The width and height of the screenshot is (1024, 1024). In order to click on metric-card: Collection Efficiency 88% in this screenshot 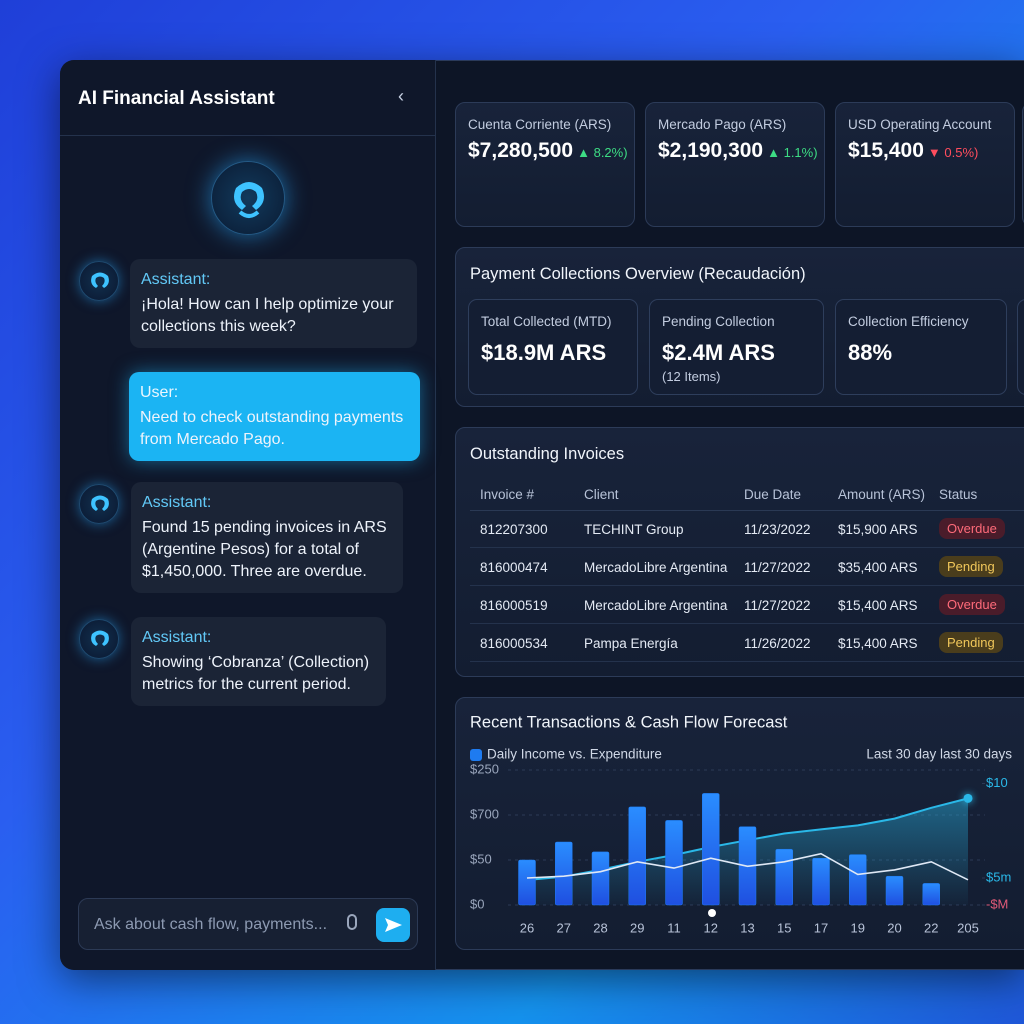, I will do `click(921, 347)`.